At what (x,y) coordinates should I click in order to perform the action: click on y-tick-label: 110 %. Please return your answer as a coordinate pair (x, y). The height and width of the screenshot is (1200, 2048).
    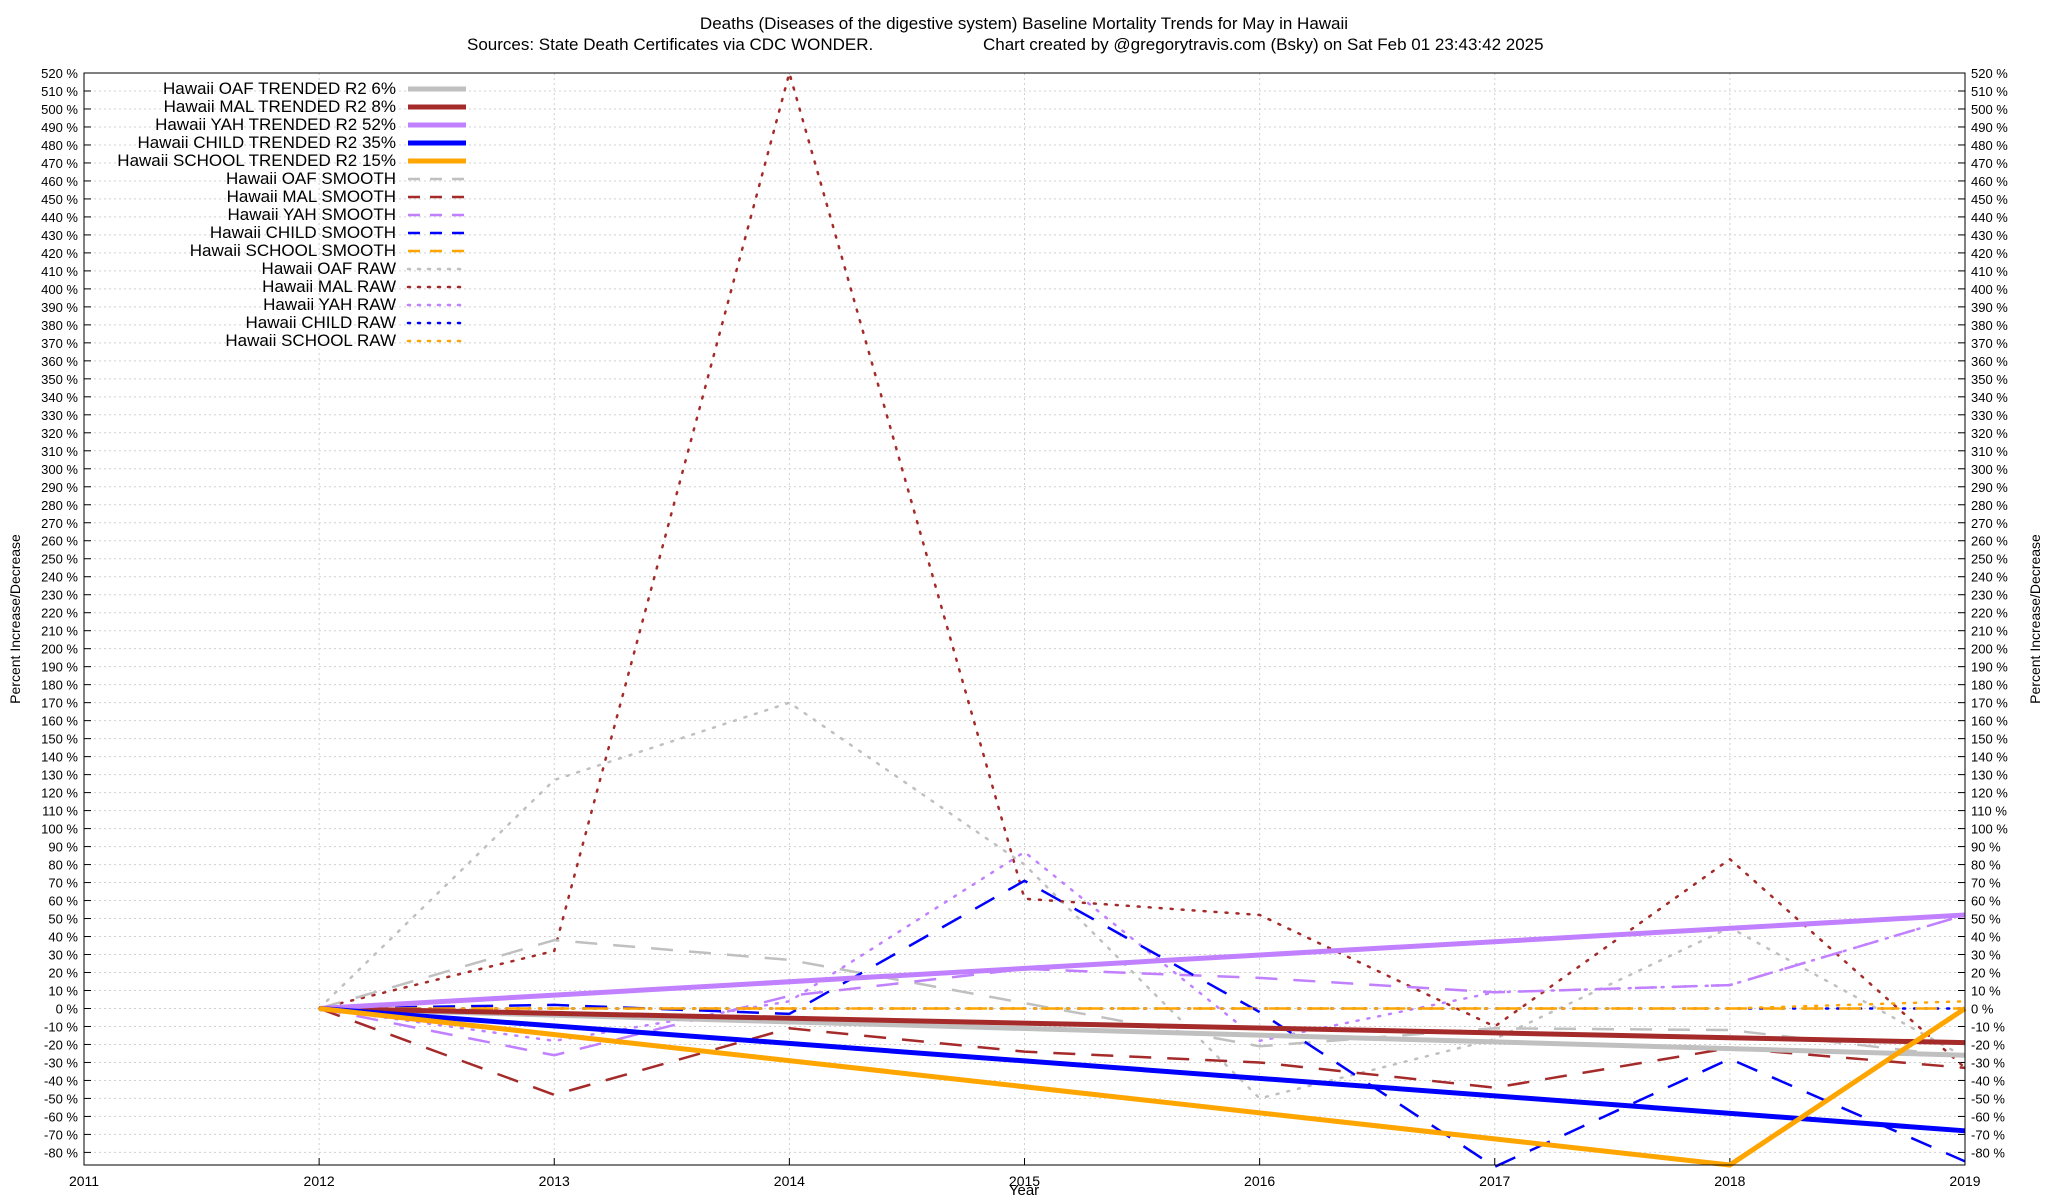
    Looking at the image, I should click on (60, 811).